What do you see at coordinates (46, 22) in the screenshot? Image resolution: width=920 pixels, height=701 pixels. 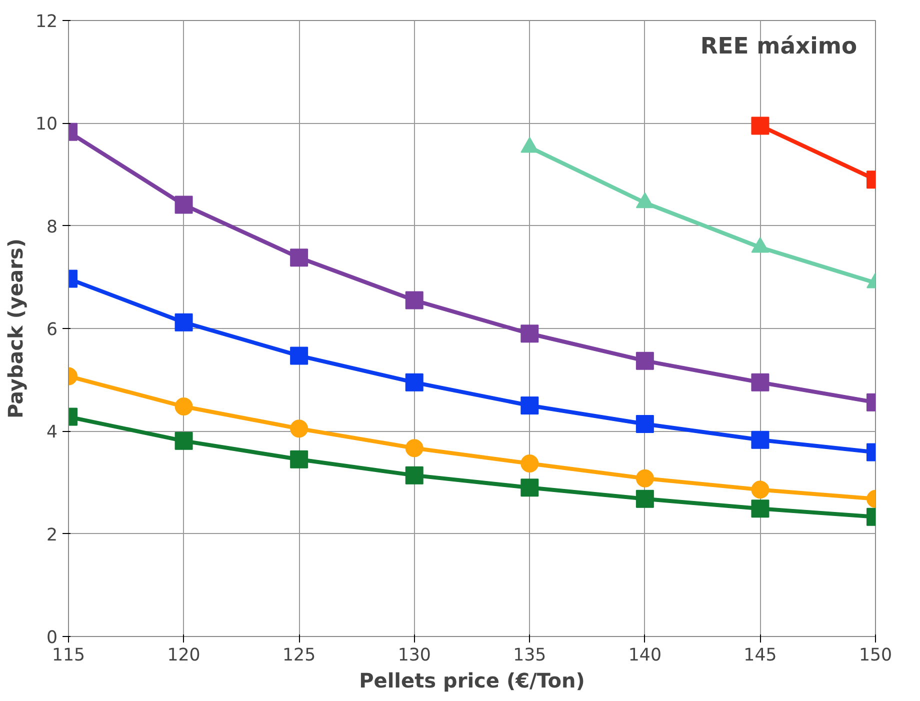 I see `y-tick-label: 12` at bounding box center [46, 22].